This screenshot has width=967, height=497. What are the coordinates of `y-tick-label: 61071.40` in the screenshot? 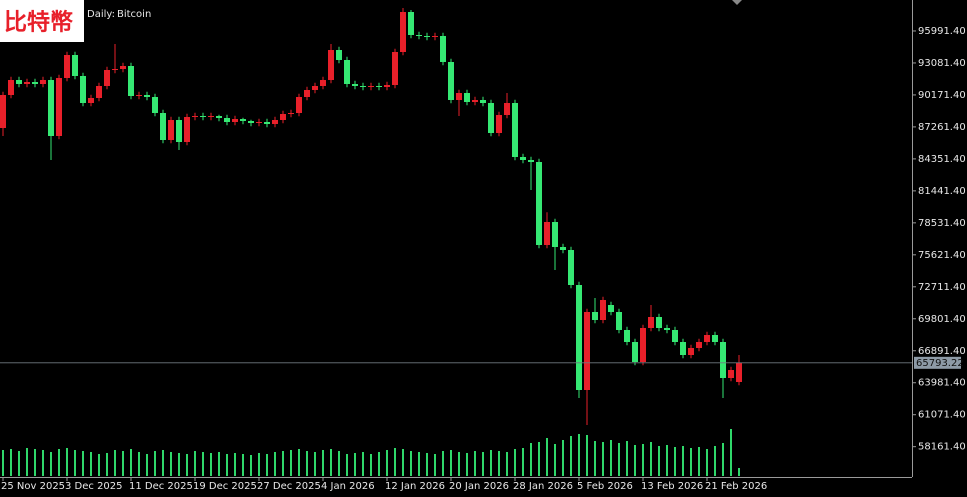 It's located at (942, 415).